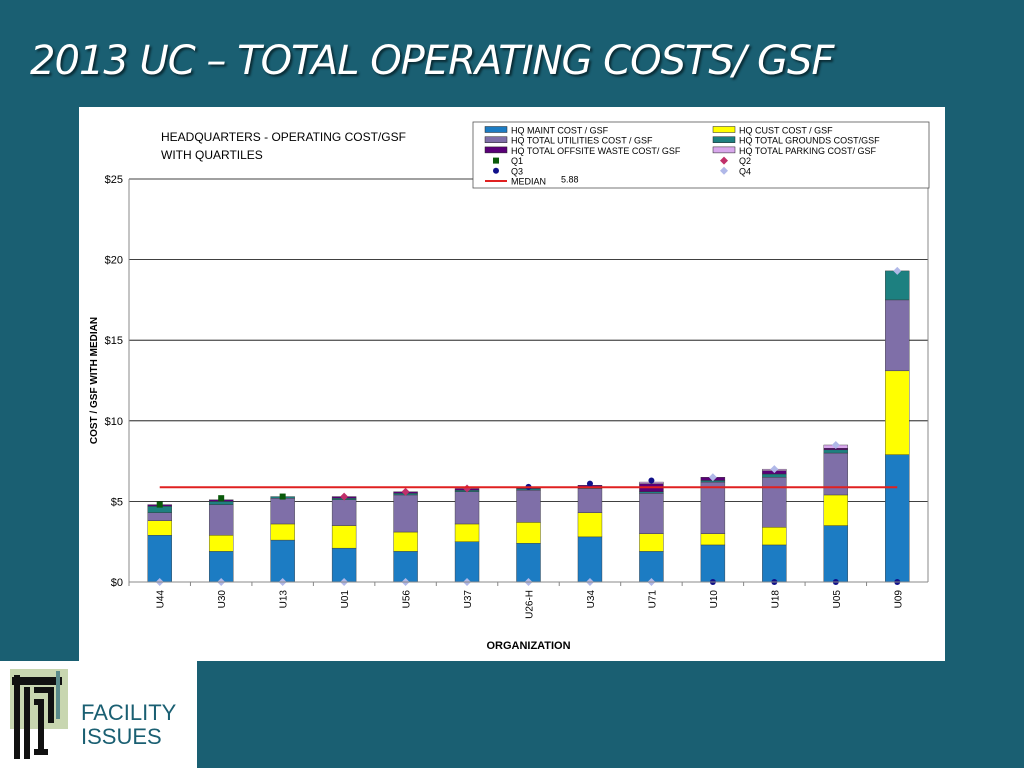 The height and width of the screenshot is (768, 1024). What do you see at coordinates (39, 714) in the screenshot?
I see `facility-issues-logo-icon` at bounding box center [39, 714].